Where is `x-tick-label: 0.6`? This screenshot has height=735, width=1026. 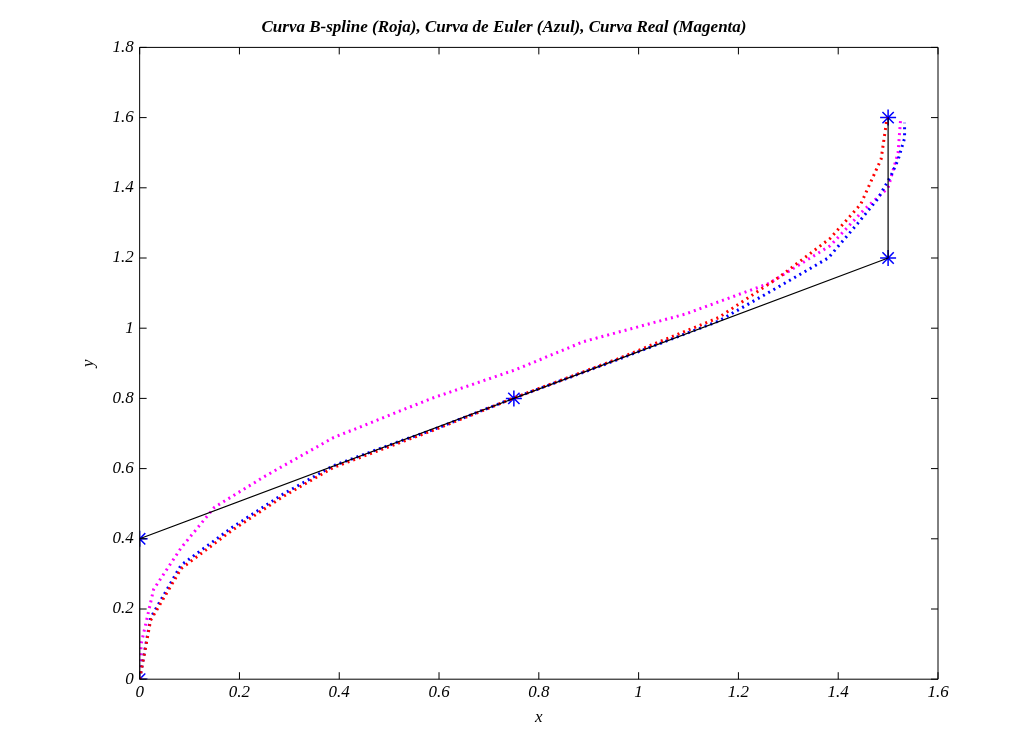
x-tick-label: 0.6 is located at coordinates (439, 691).